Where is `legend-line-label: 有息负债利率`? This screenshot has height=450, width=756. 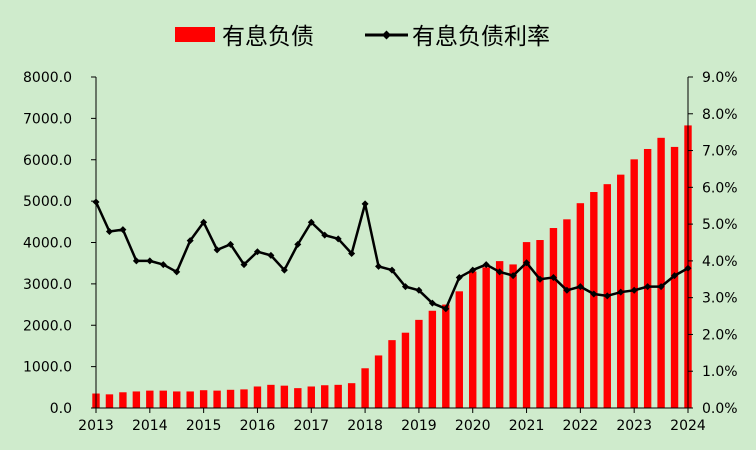 legend-line-label: 有息负债利率 is located at coordinates (481, 37).